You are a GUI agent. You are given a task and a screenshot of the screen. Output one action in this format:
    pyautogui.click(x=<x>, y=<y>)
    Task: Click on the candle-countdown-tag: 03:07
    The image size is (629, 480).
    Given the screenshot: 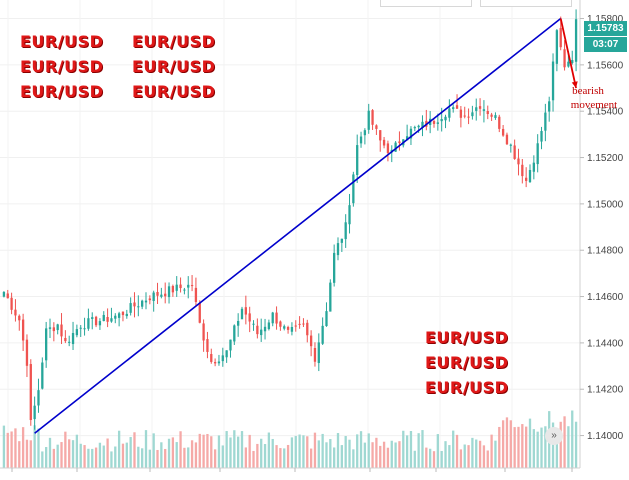 What is the action you would take?
    pyautogui.click(x=605, y=44)
    